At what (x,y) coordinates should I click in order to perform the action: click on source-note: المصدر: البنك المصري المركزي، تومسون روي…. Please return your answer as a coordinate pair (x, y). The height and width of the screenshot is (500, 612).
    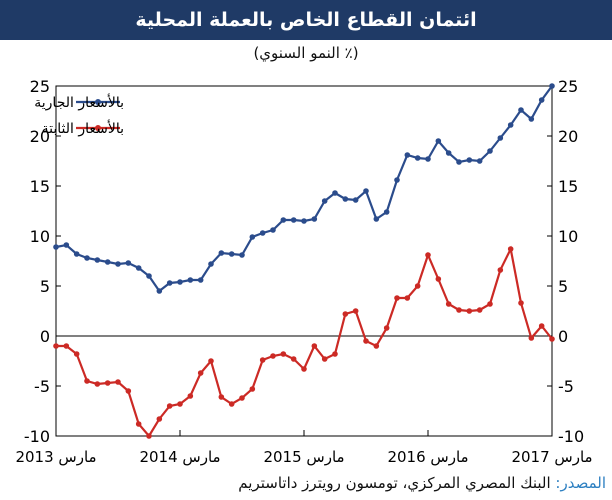
    Looking at the image, I should click on (422, 483).